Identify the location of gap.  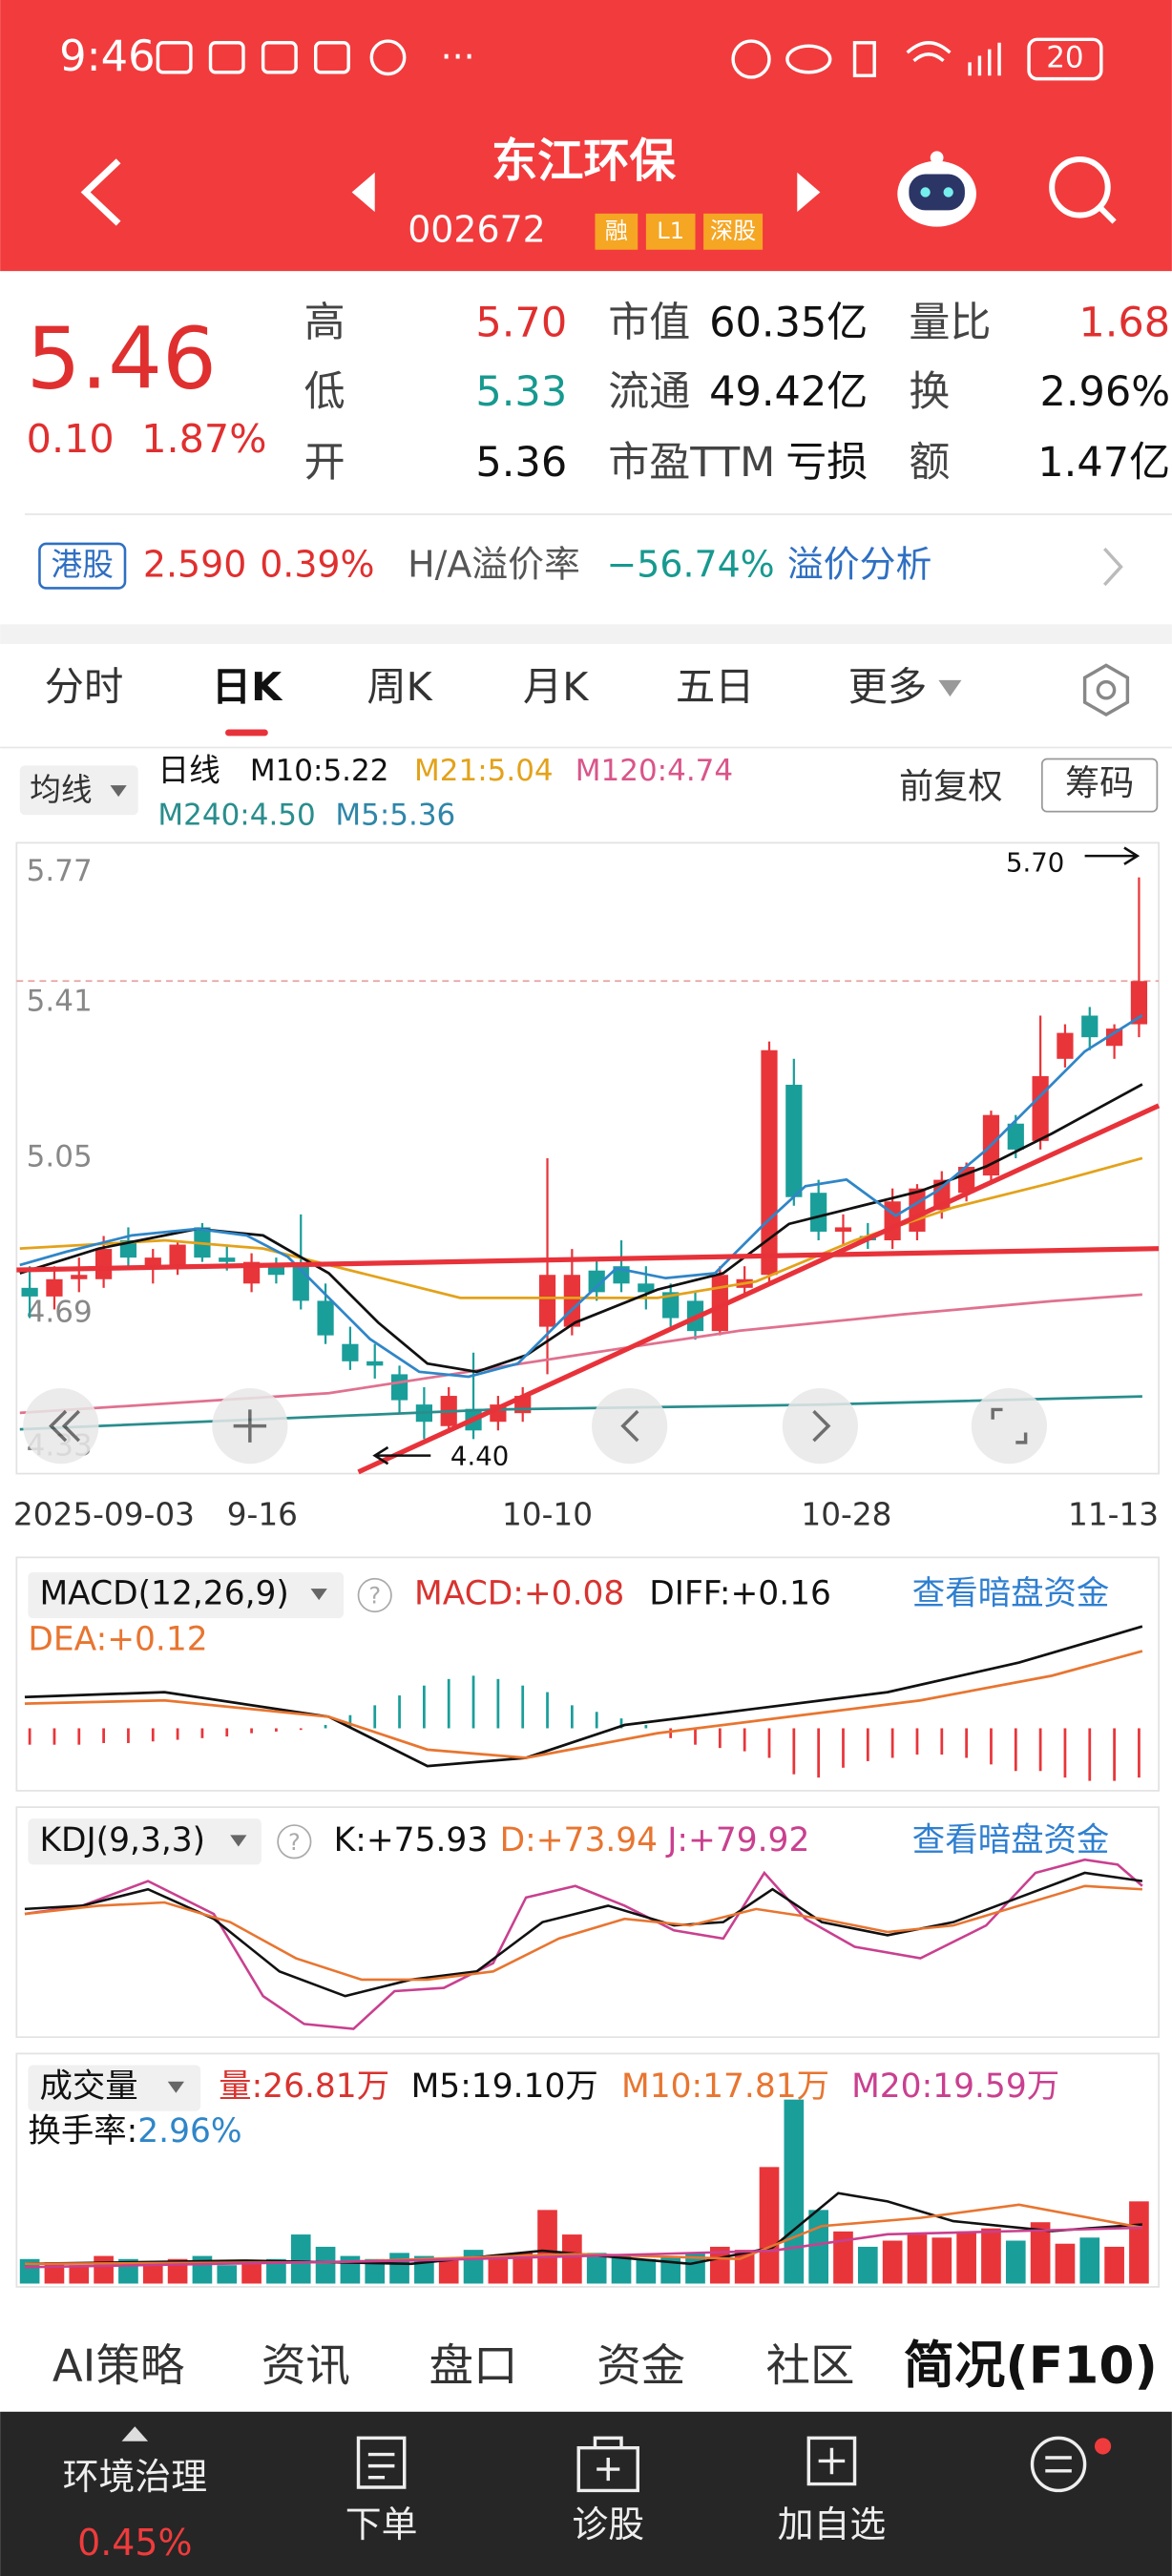
(586, 634).